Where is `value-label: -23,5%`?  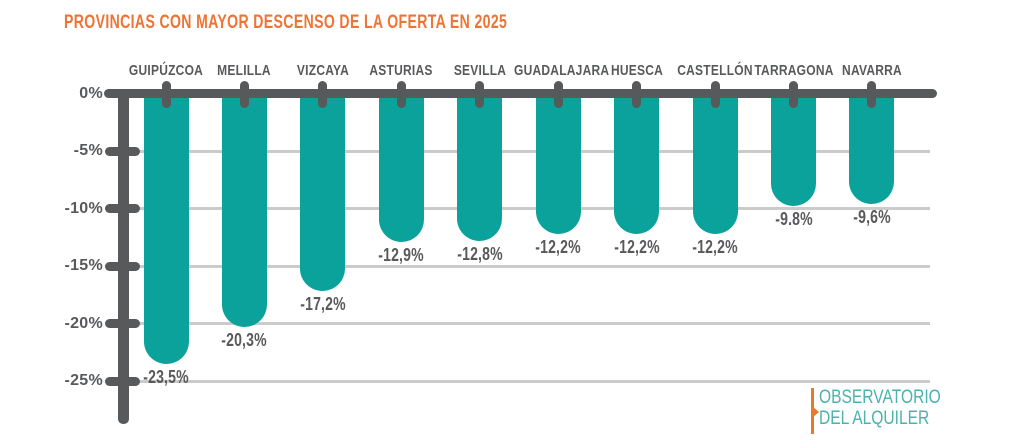
value-label: -23,5% is located at coordinates (166, 376).